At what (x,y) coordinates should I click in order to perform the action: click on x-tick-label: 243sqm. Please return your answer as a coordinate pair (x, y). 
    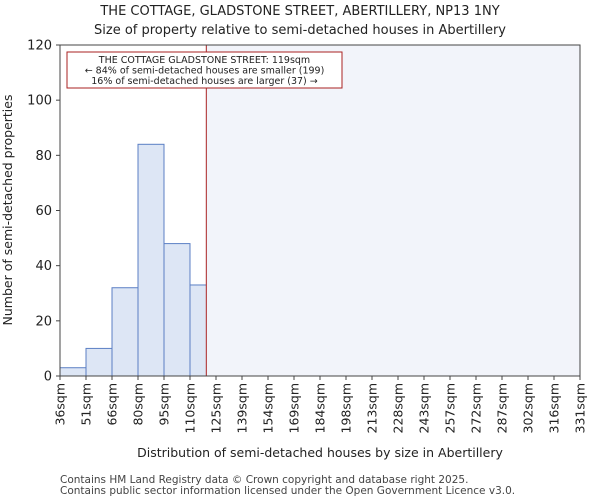
    Looking at the image, I should click on (424, 408).